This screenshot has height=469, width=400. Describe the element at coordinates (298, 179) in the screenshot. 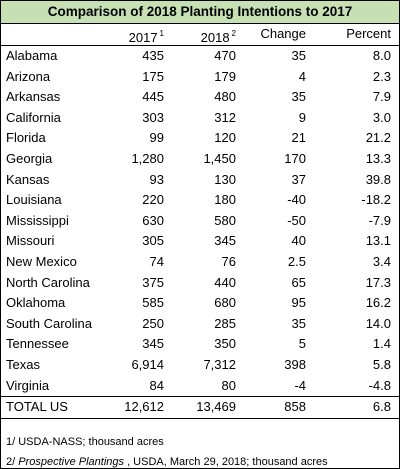

I see `cell-value: 37` at that location.